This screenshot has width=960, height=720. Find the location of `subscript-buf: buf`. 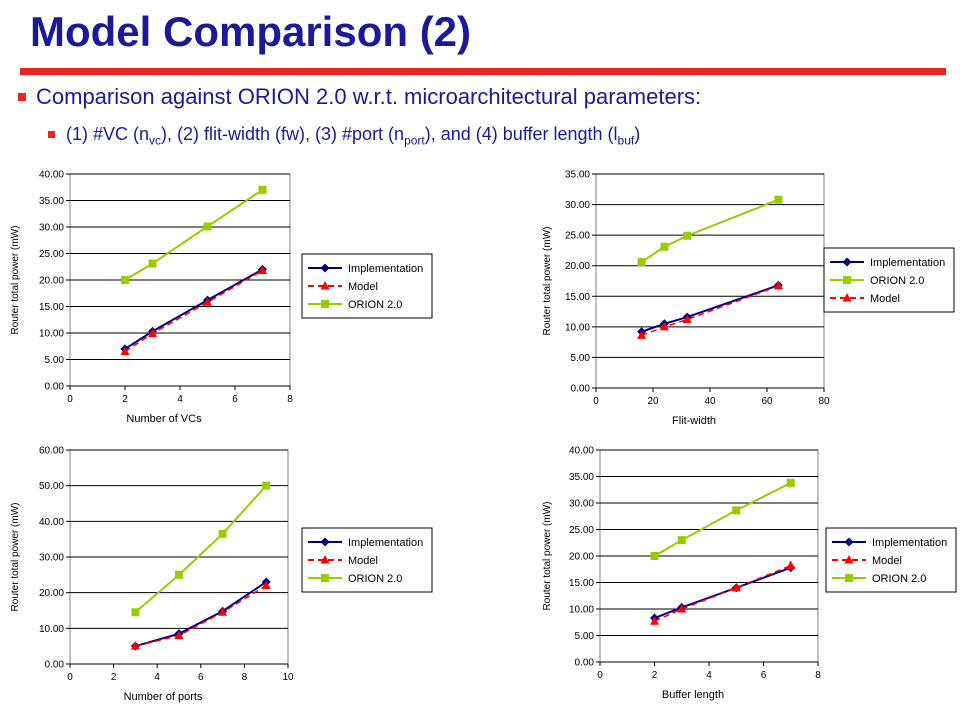

subscript-buf: buf is located at coordinates (626, 140).